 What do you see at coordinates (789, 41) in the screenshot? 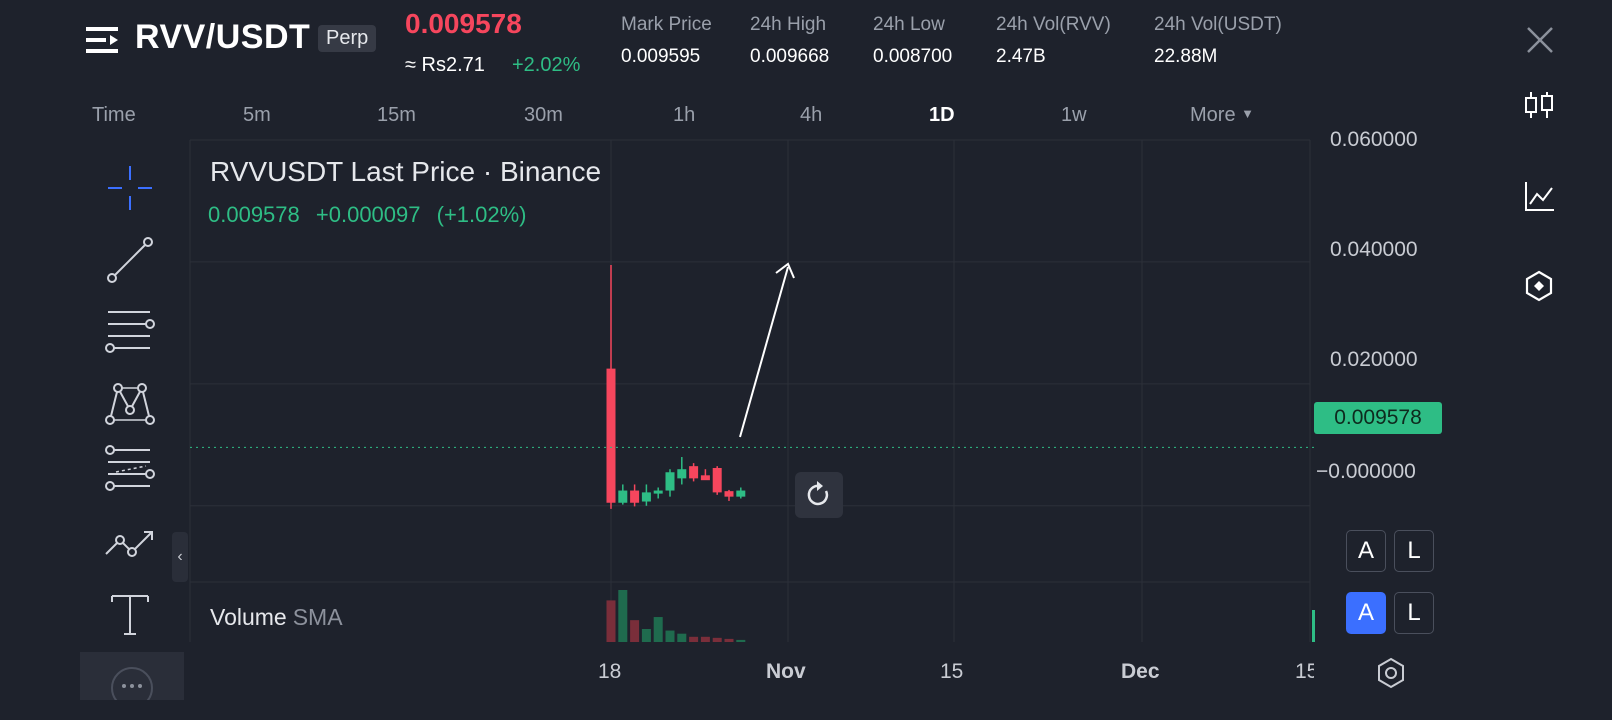
I see `stat-24h-high: 24h High 0.009668` at bounding box center [789, 41].